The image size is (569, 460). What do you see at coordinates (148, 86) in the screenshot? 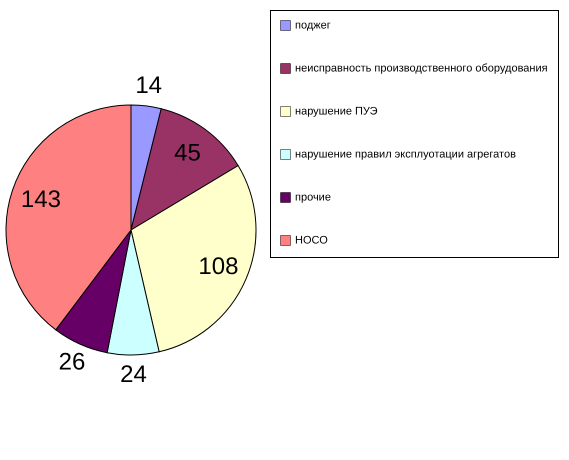
I see `data-label: 14` at bounding box center [148, 86].